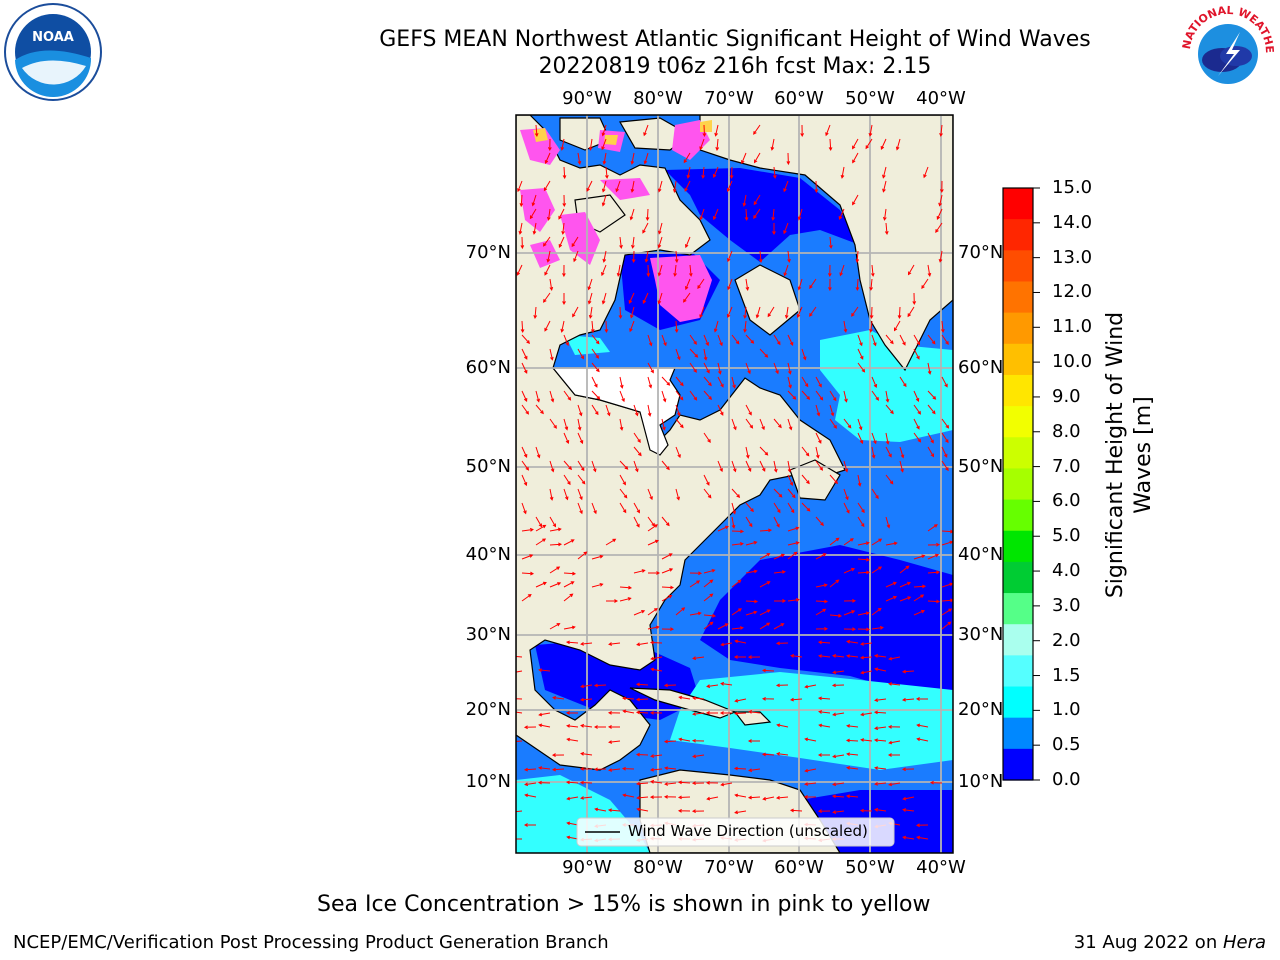 The image size is (1280, 960). I want to click on lat-label-right: 40°N, so click(981, 554).